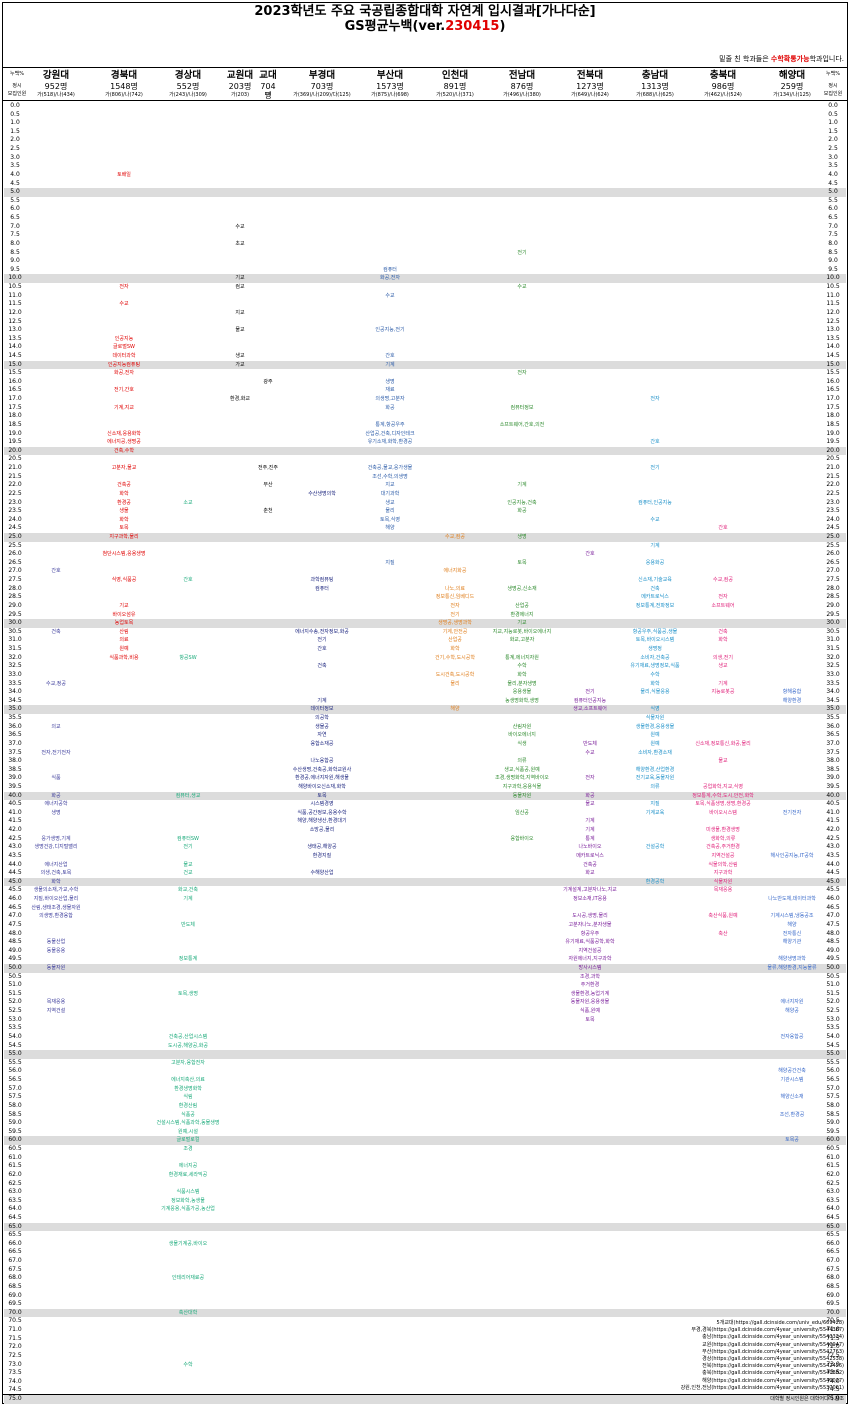  What do you see at coordinates (15, 588) in the screenshot?
I see `tick-left: 28.0` at bounding box center [15, 588].